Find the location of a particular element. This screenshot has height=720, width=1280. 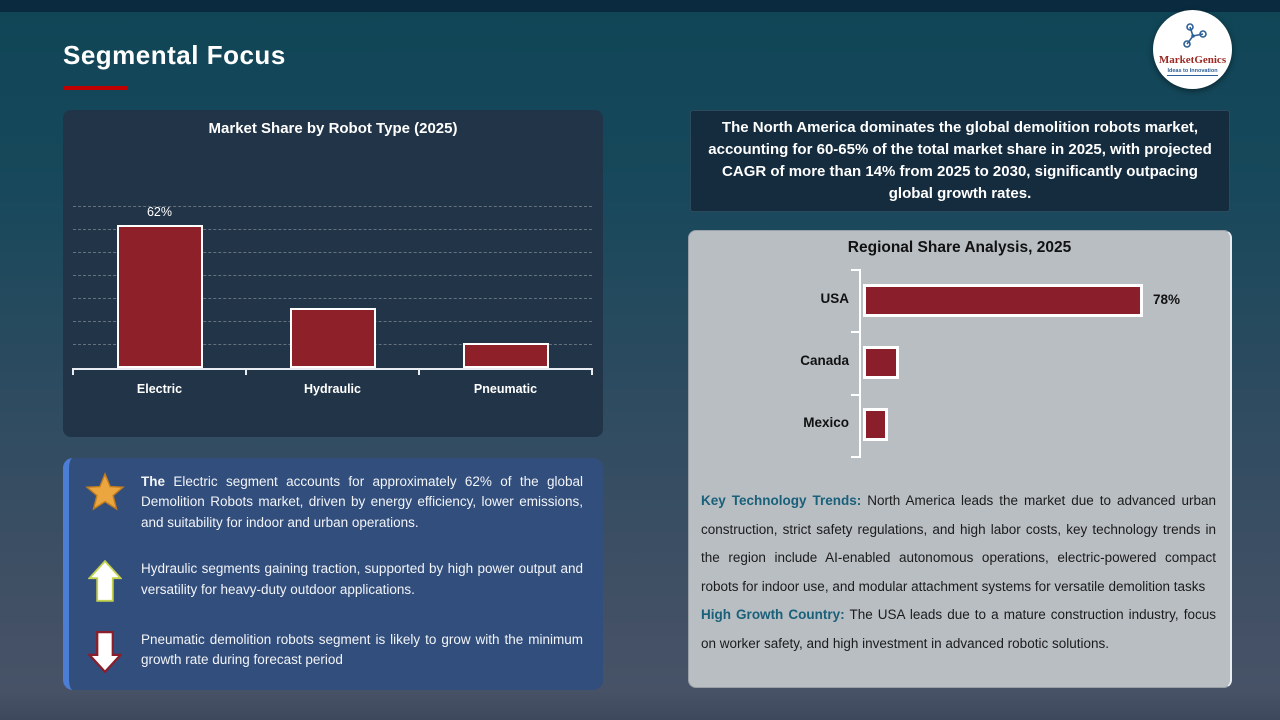

bar-electric is located at coordinates (159, 296).